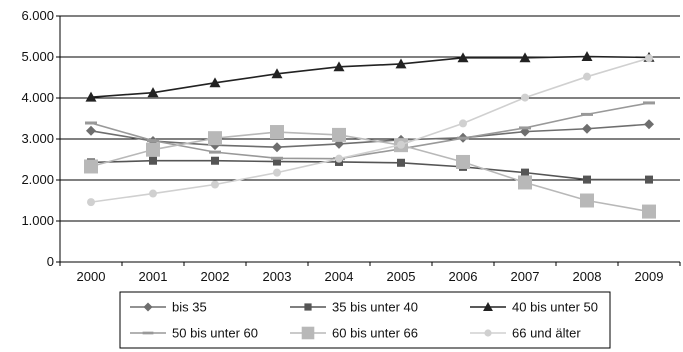  What do you see at coordinates (370, 272) in the screenshot?
I see `x-axis: 2000 2001 2002 2003 2004 2005 2006 2007 2008 2009` at bounding box center [370, 272].